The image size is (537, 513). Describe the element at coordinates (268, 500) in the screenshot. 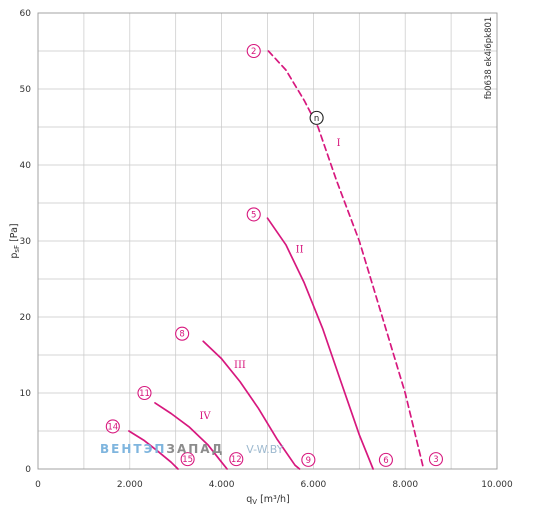

I see `x-axis-title: qV [m³/h]` at that location.